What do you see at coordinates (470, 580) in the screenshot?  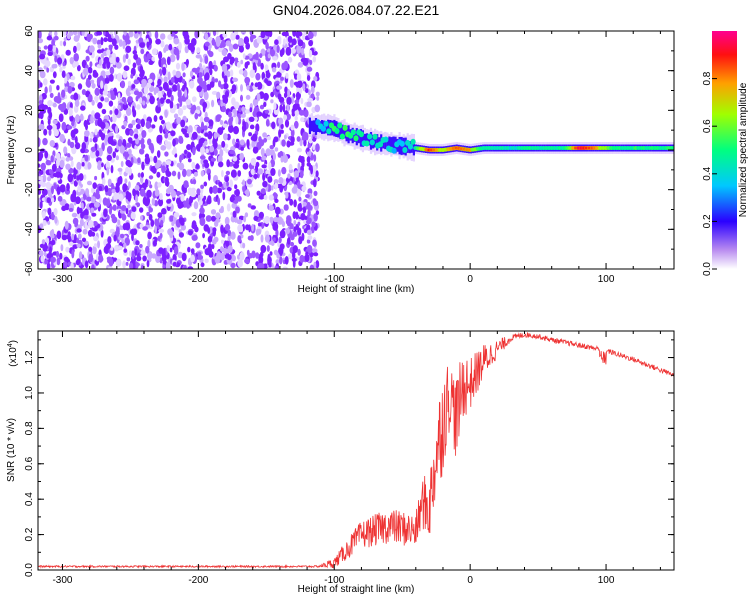 I see `snr-x-tick-label: 0` at bounding box center [470, 580].